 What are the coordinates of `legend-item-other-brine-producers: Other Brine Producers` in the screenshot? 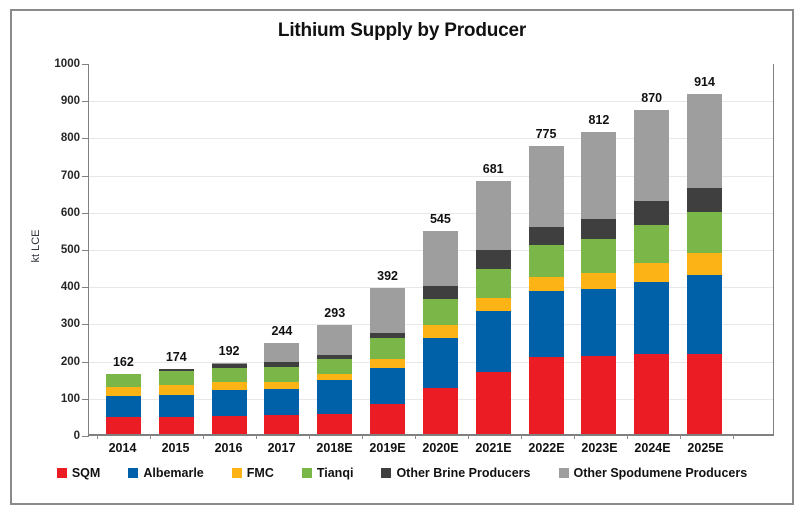 It's located at (456, 473).